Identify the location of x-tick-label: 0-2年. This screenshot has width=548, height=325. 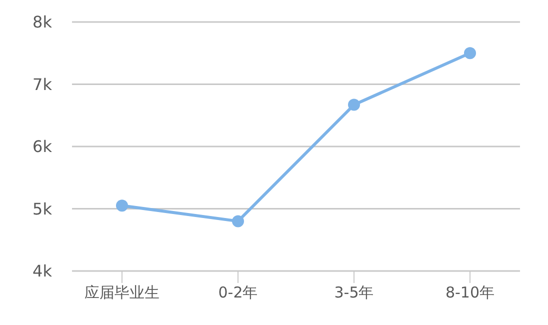
(238, 293).